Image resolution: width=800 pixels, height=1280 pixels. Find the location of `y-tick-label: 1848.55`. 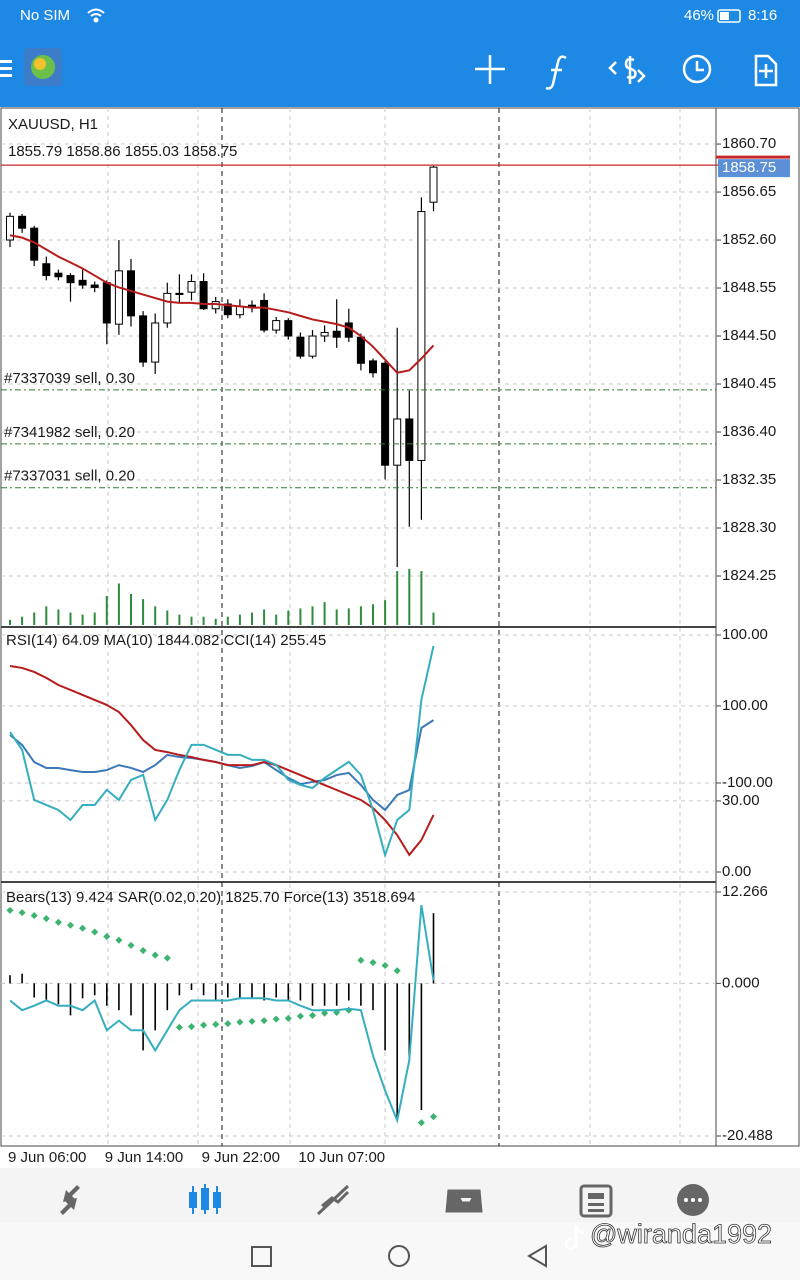

y-tick-label: 1848.55 is located at coordinates (749, 287).